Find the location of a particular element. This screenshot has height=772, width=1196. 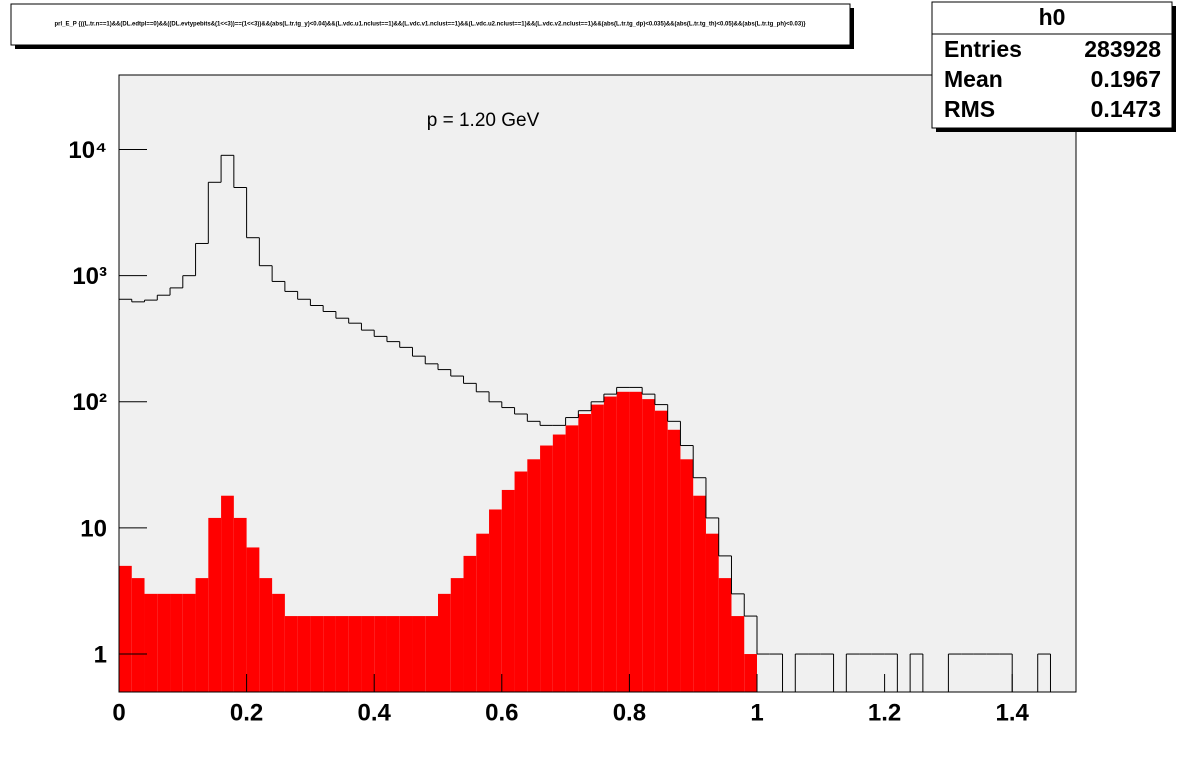

annotation: p = 1.20 GeV is located at coordinates (483, 120).